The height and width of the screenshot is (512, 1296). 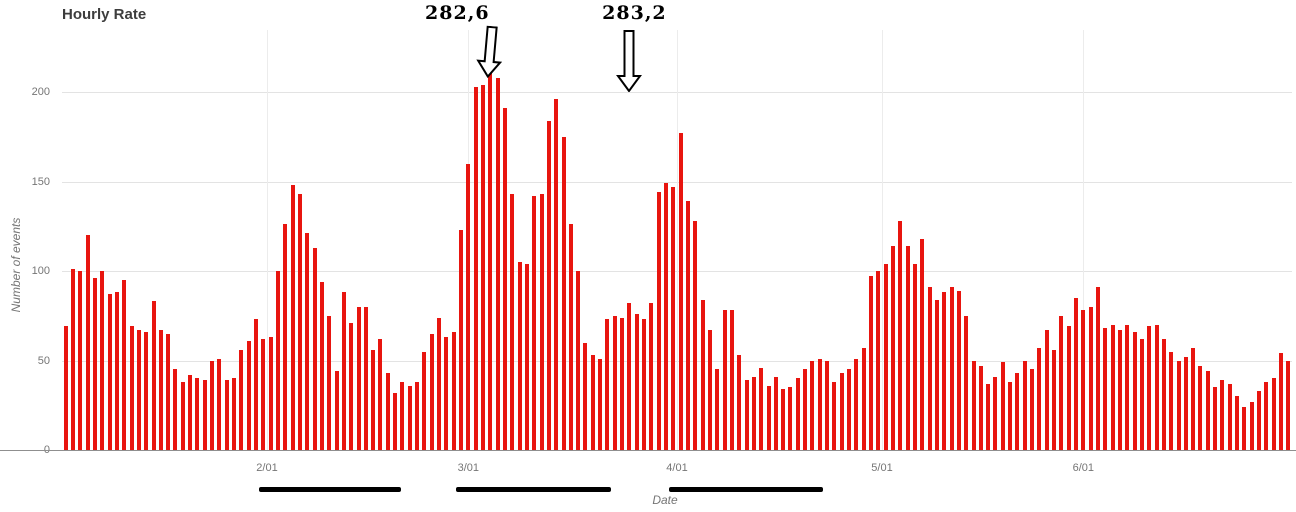 I want to click on annotation-label: 282,6, so click(x=457, y=13).